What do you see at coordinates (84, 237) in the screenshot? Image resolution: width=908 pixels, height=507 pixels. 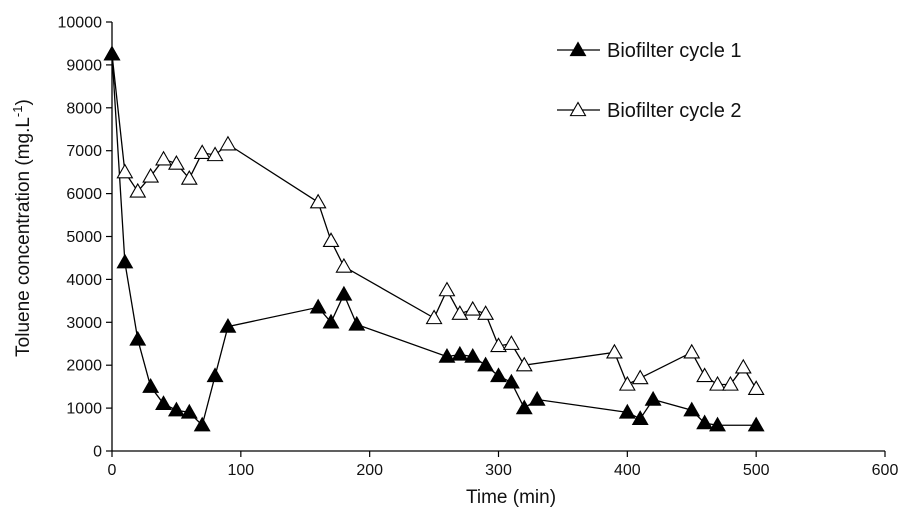 I see `y-tick-label: 5000` at bounding box center [84, 237].